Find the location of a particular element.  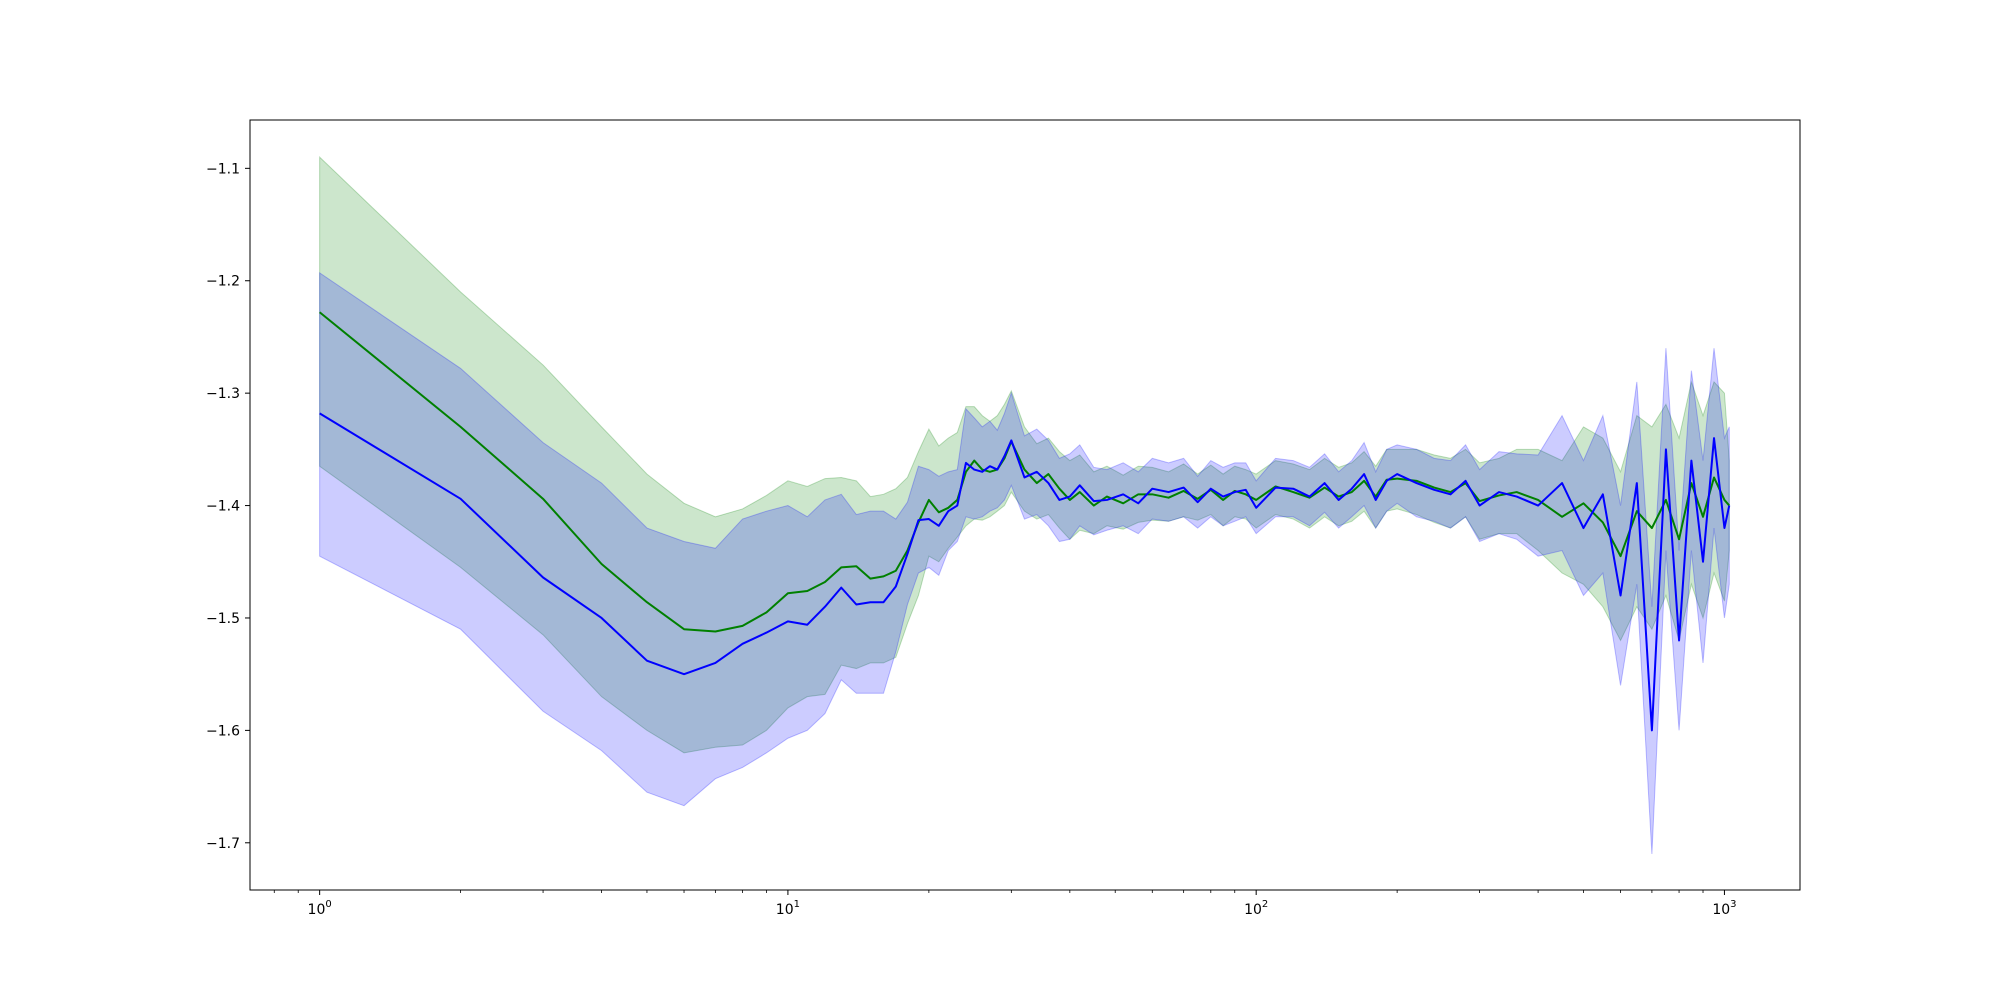

y-tick-label: −1.6 is located at coordinates (223, 731).